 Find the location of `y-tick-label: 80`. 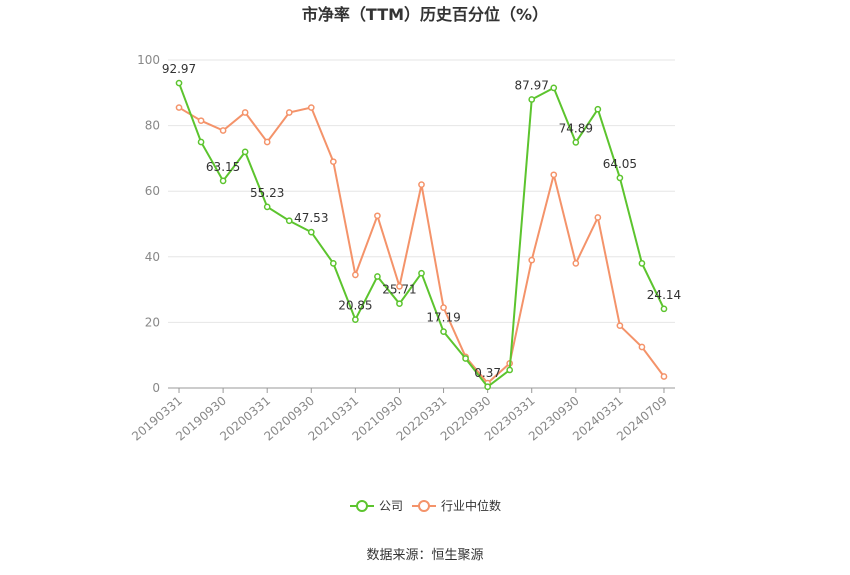

y-tick-label: 80 is located at coordinates (152, 126).